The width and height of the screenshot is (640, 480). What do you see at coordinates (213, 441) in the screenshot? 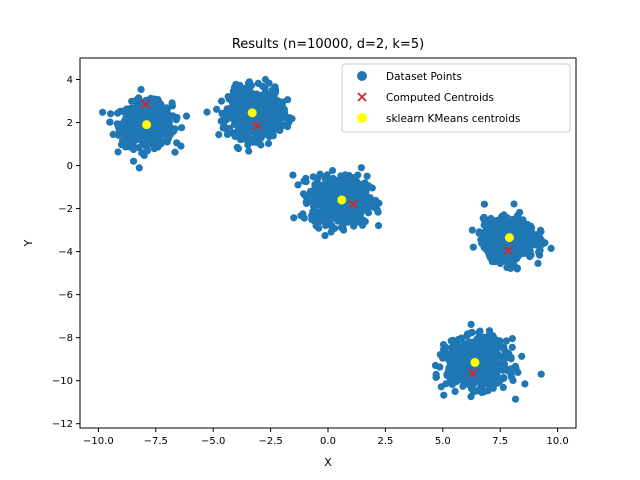
I see `x-tick-label: −5.0` at bounding box center [213, 441].